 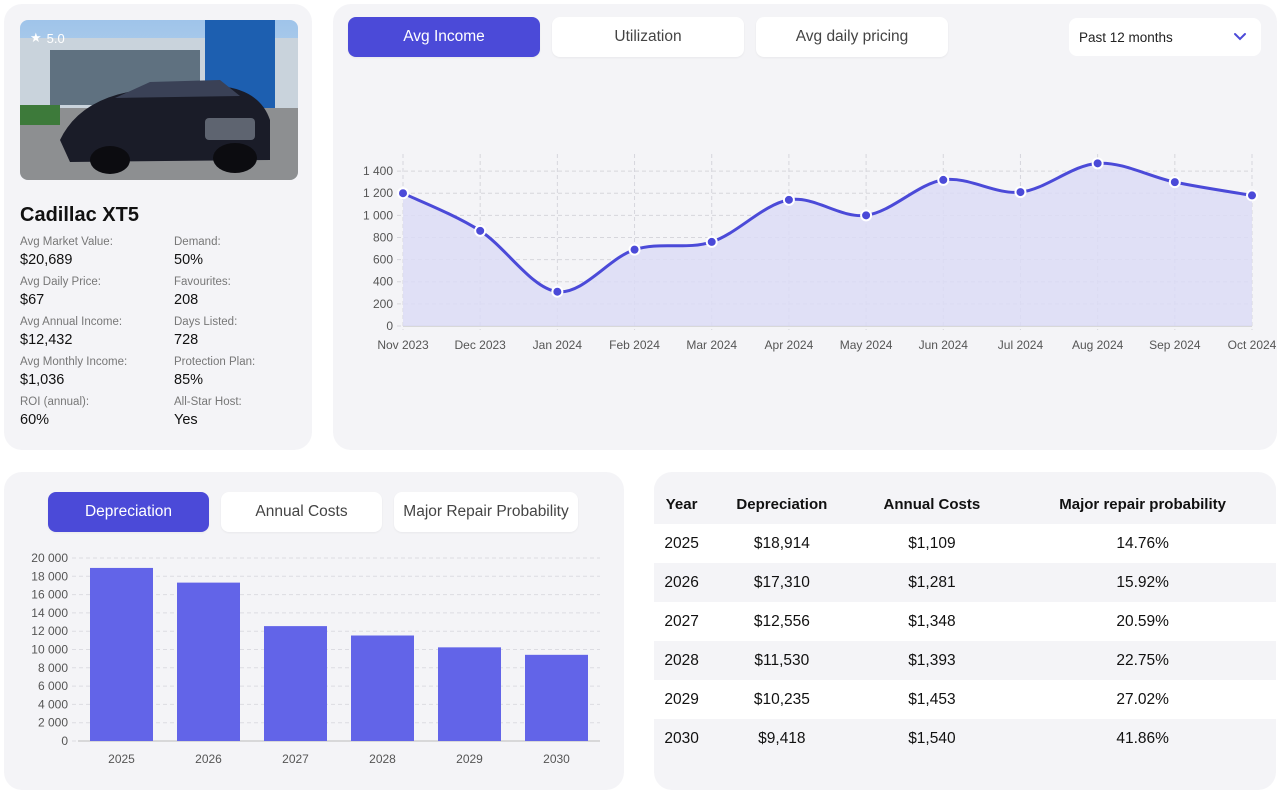 I want to click on y-tick-label: 2 000, so click(x=53, y=723).